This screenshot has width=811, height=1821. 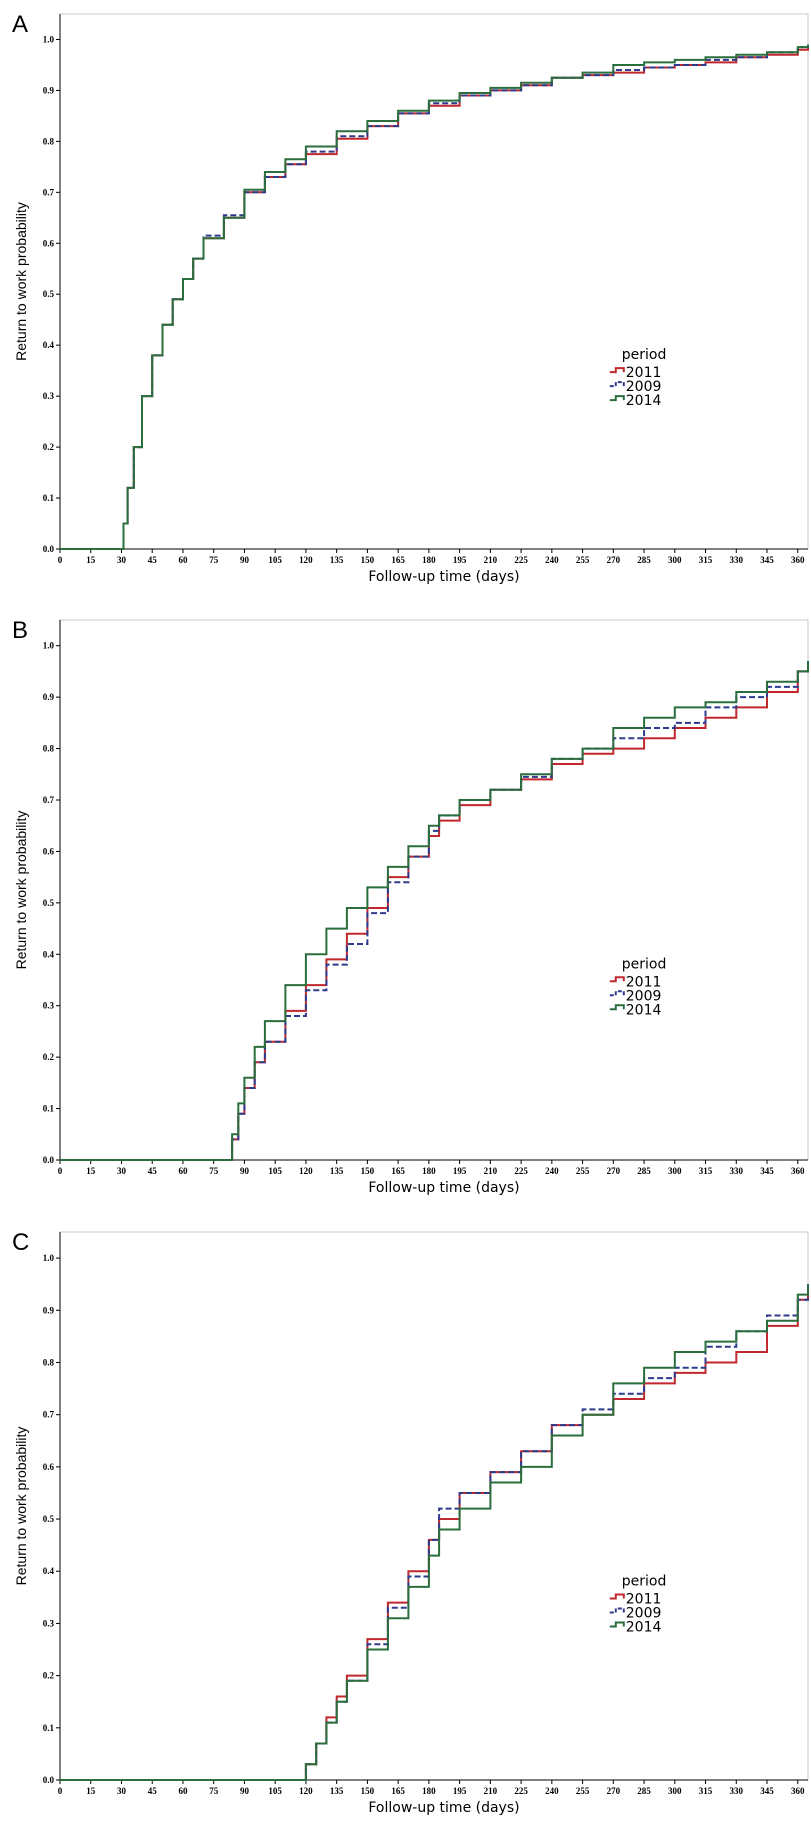 What do you see at coordinates (644, 1010) in the screenshot?
I see `legend-label-2014: 2014` at bounding box center [644, 1010].